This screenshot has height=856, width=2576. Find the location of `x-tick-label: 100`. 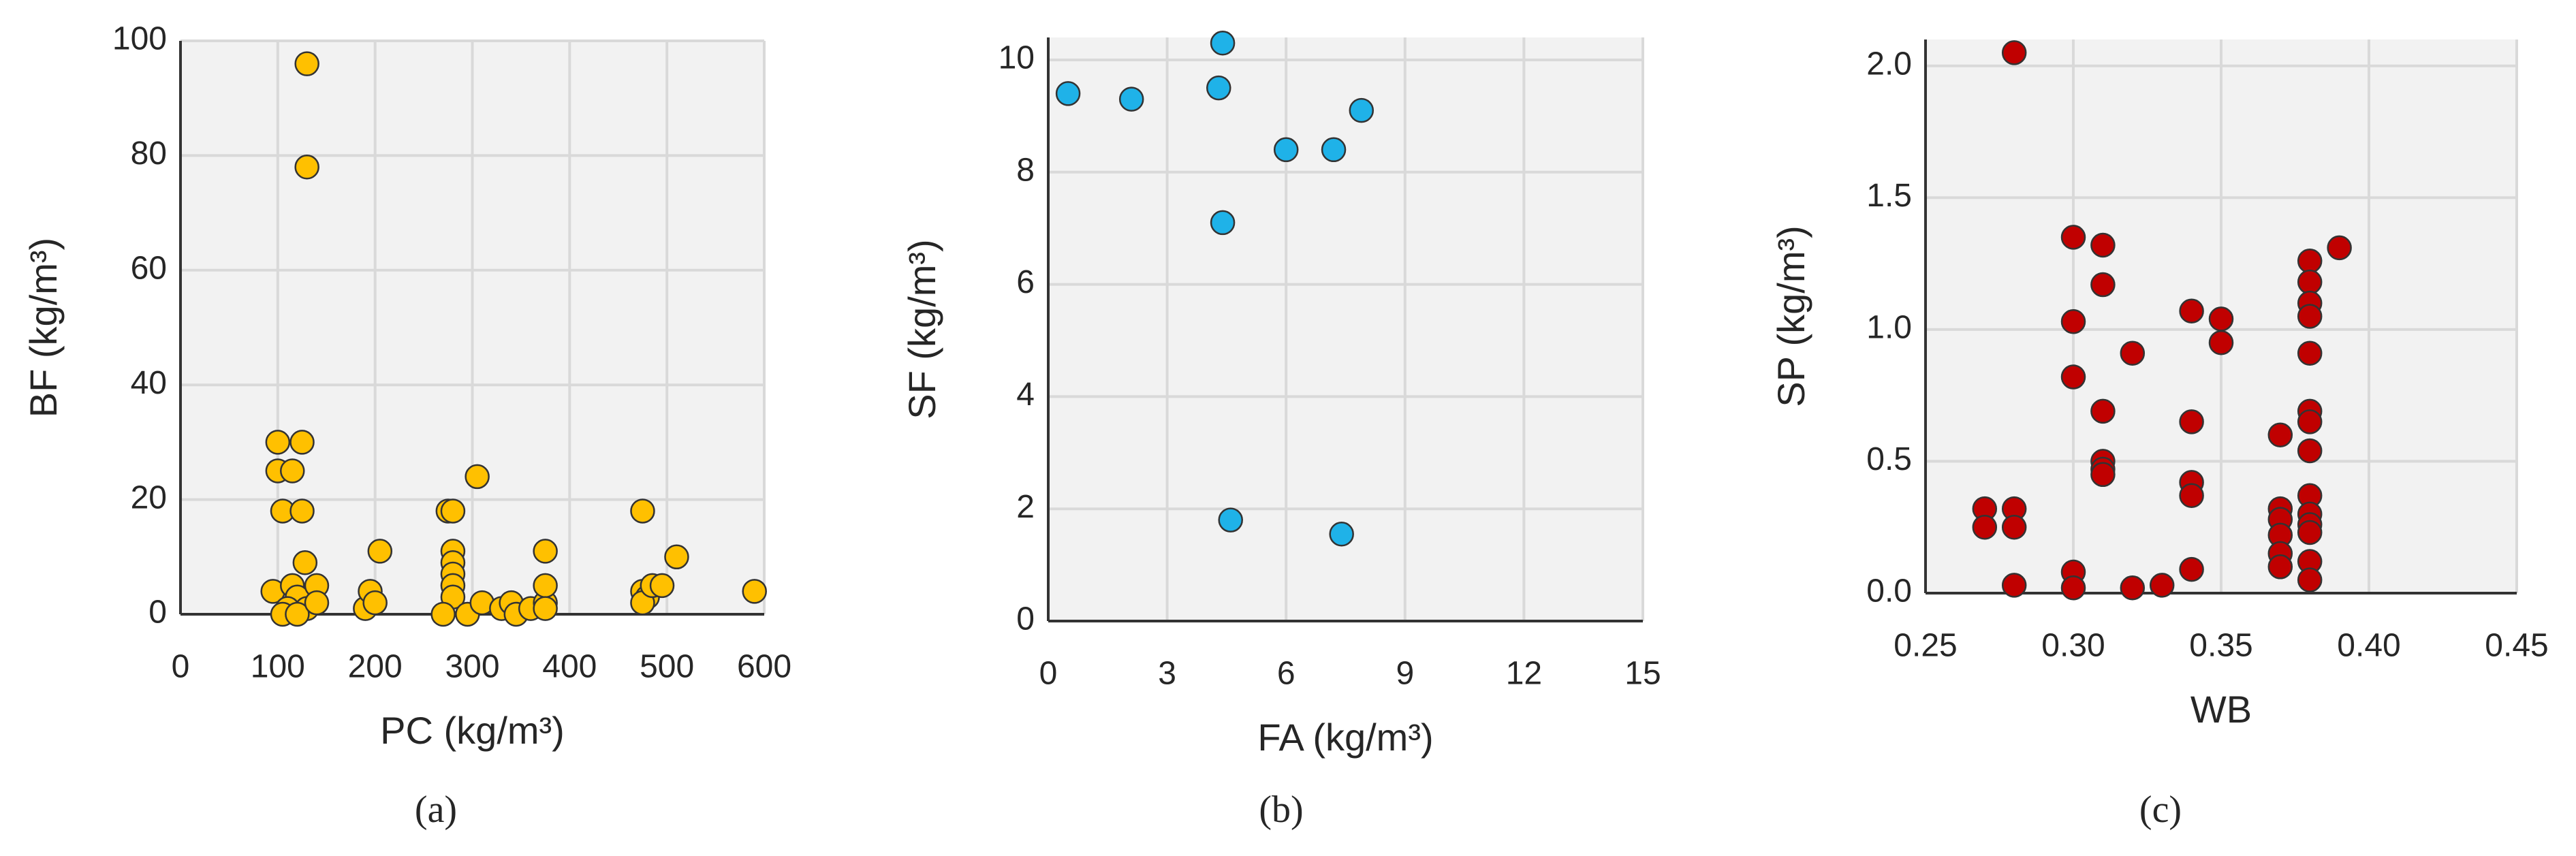

x-tick-label: 100 is located at coordinates (278, 667).